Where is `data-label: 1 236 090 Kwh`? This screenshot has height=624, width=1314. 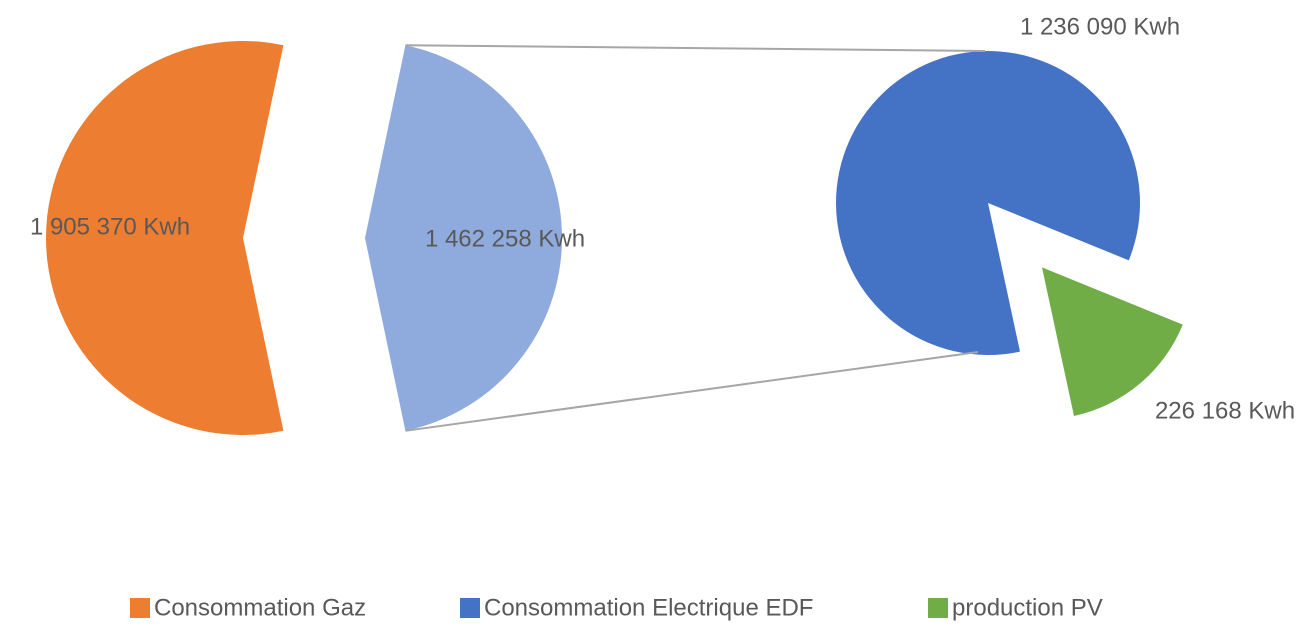
data-label: 1 236 090 Kwh is located at coordinates (1100, 26).